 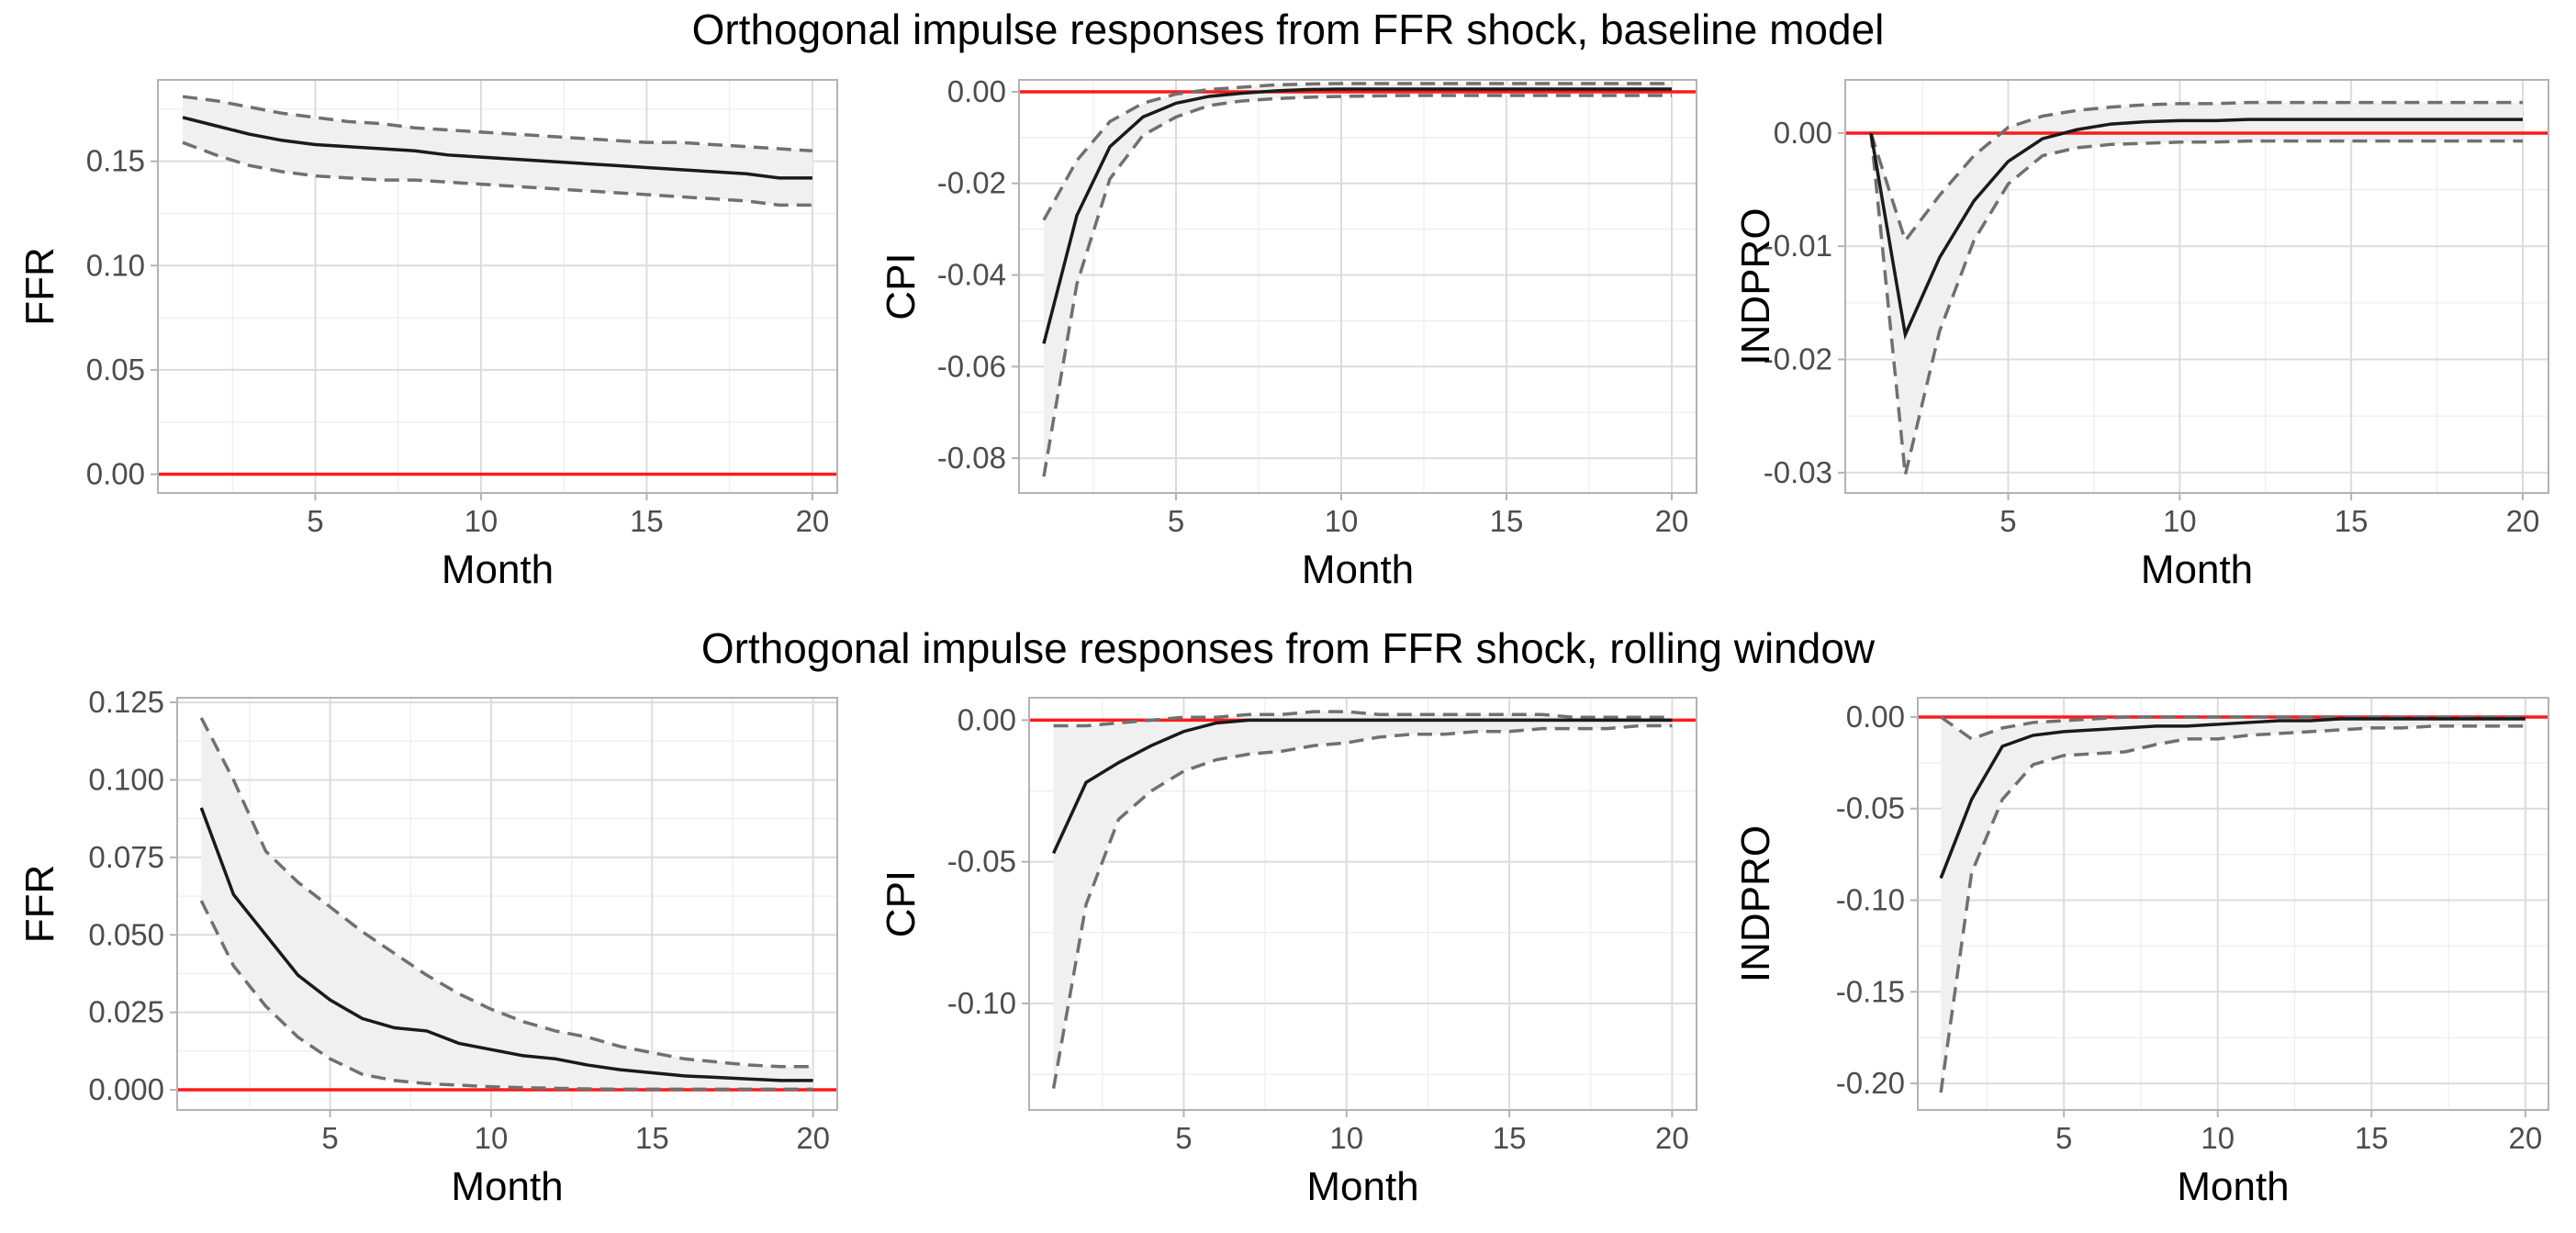 I want to click on y-tick-label: 0.050, so click(x=126, y=934).